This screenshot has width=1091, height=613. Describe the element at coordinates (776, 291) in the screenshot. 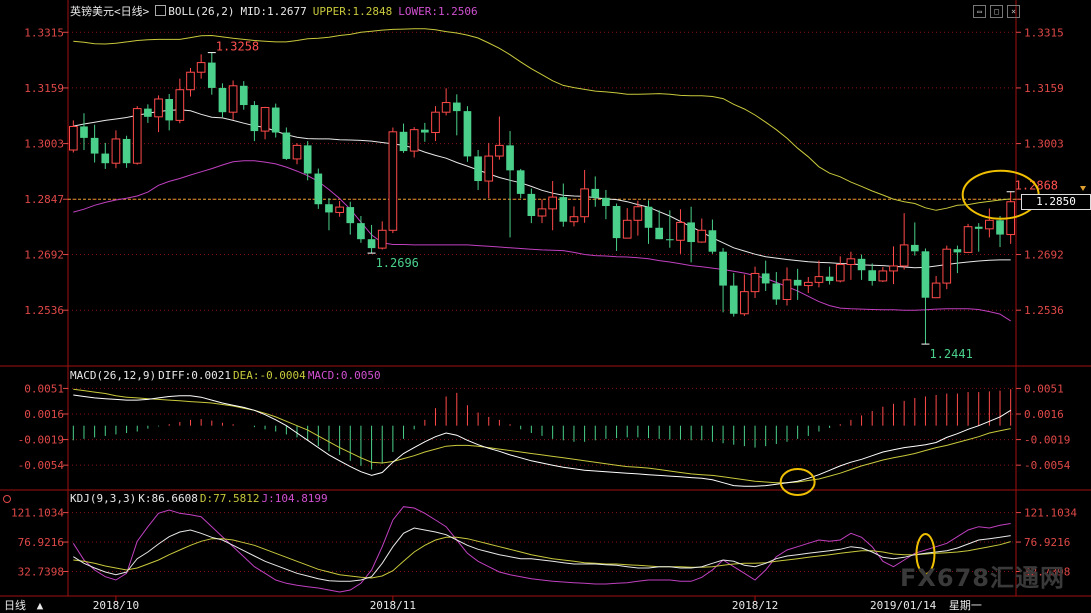

I see `candle-body` at that location.